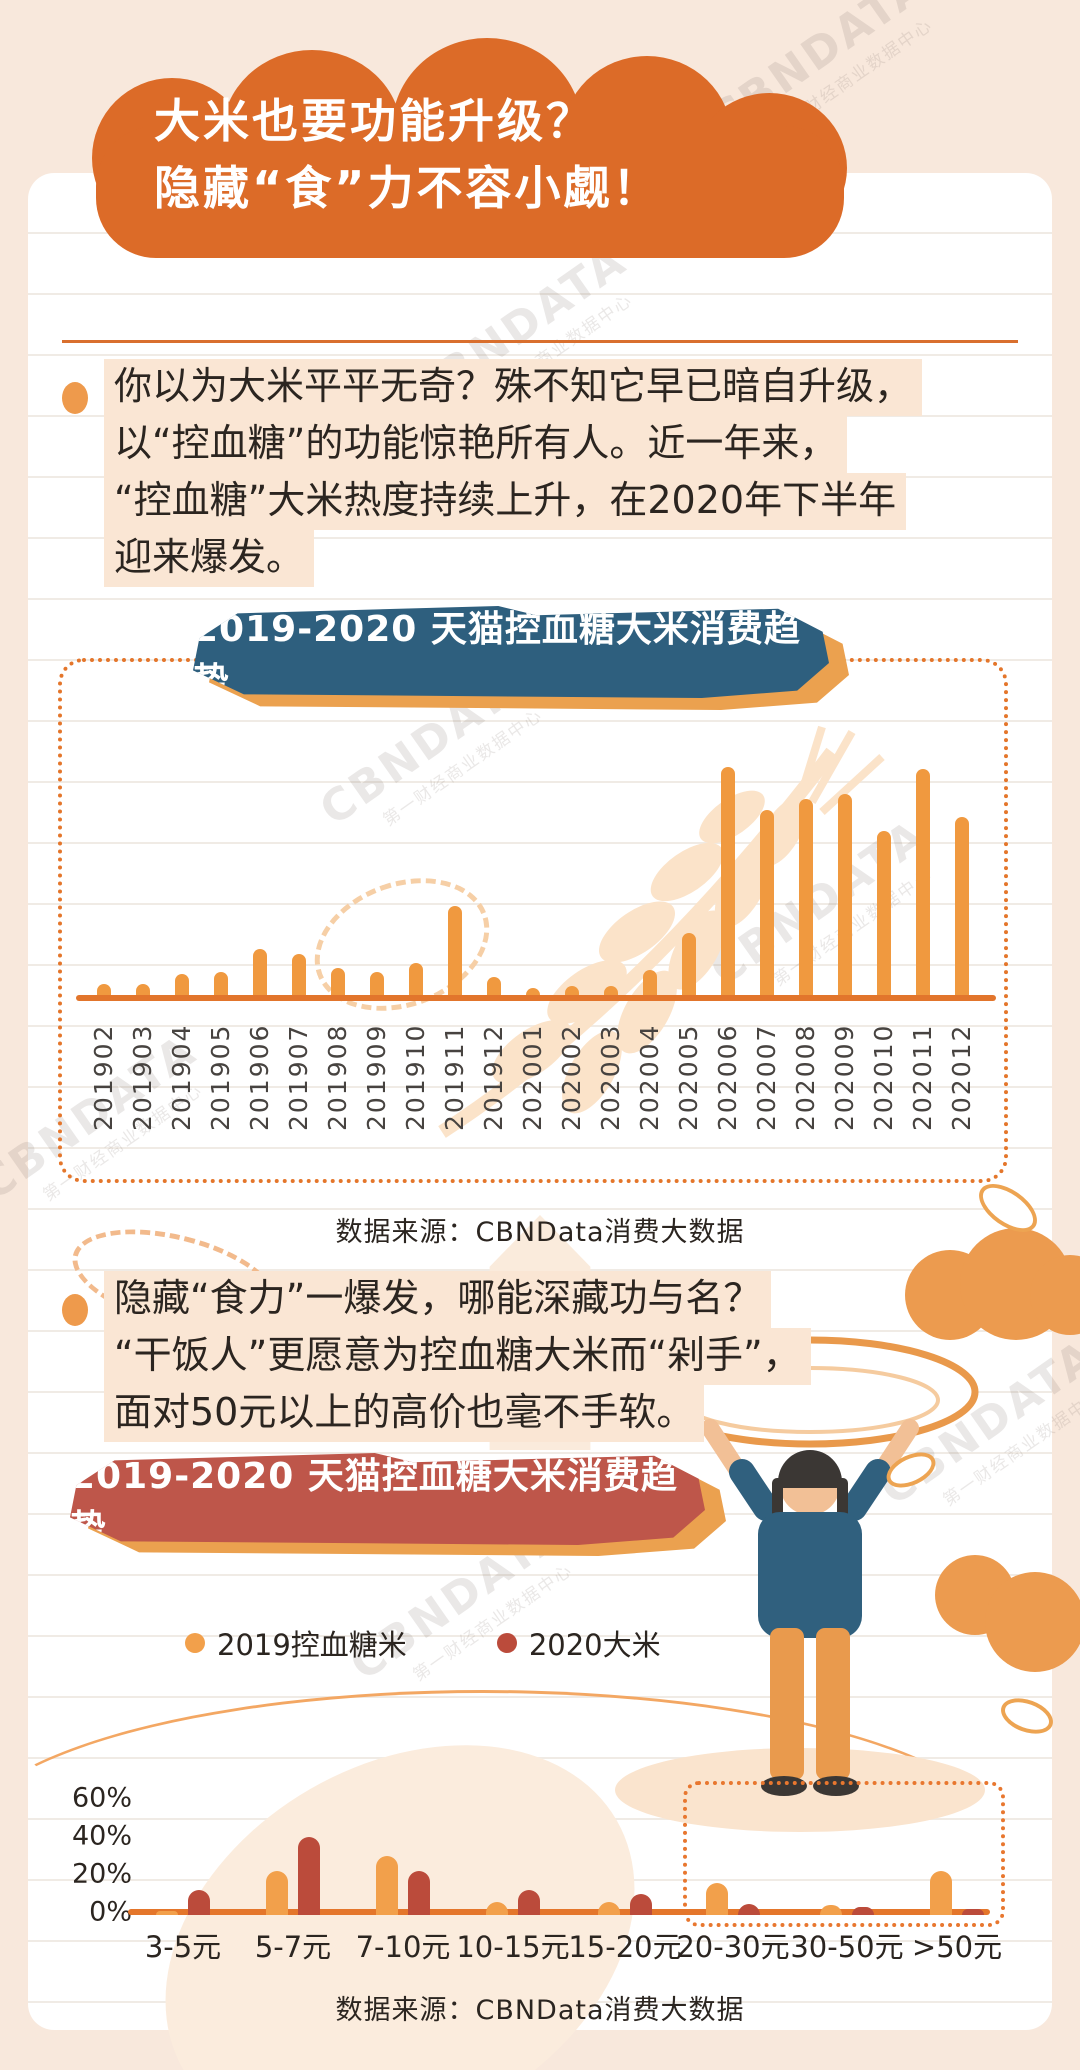 This screenshot has width=1080, height=2070. I want to click on x-label-cell-201907: 201907, so click(298, 1070).